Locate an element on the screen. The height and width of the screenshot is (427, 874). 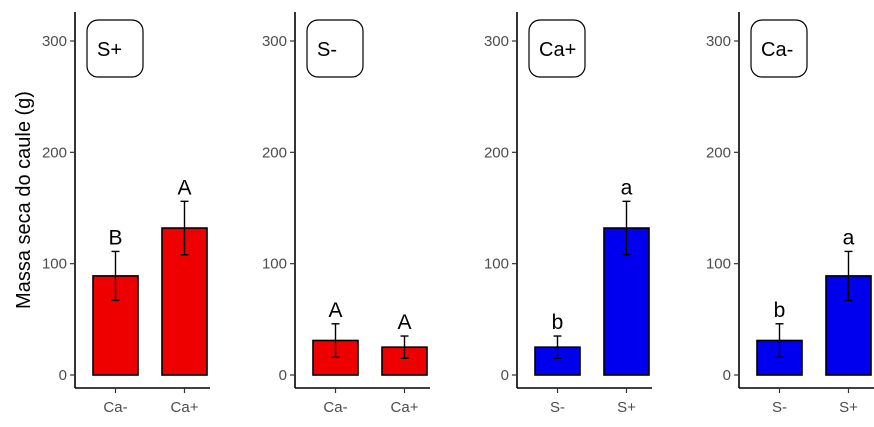
bar is located at coordinates (184, 301).